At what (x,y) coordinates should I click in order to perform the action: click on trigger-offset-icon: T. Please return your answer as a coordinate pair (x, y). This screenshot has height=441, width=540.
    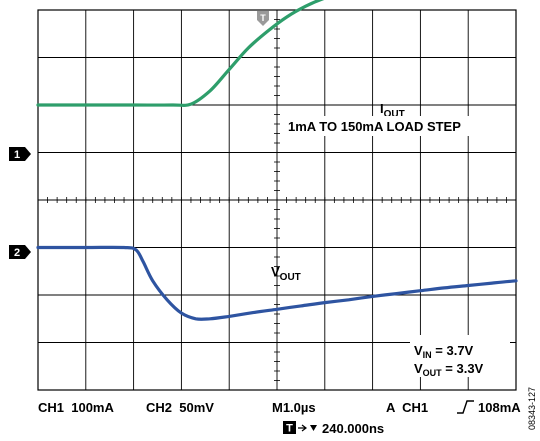
    Looking at the image, I should click on (289, 428).